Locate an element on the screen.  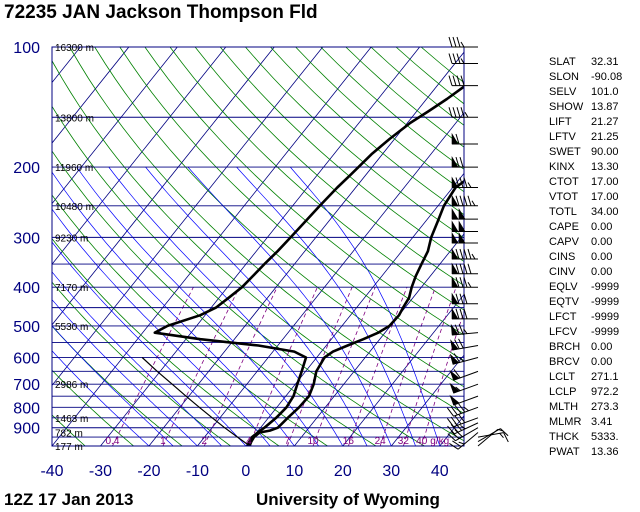
mixing-ratio-label: 4 is located at coordinates (249, 441).